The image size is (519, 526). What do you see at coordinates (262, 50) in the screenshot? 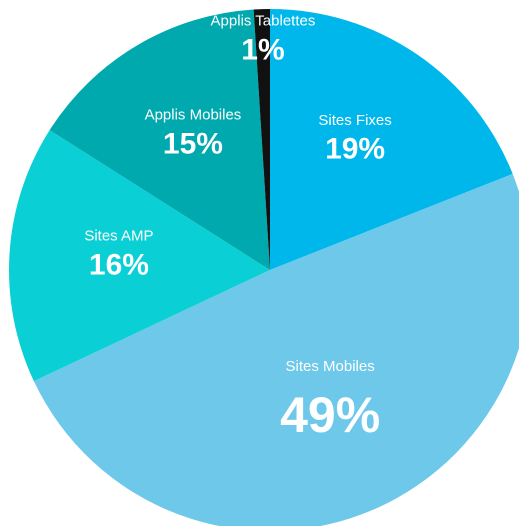
I see `slice-value: 1%` at bounding box center [262, 50].